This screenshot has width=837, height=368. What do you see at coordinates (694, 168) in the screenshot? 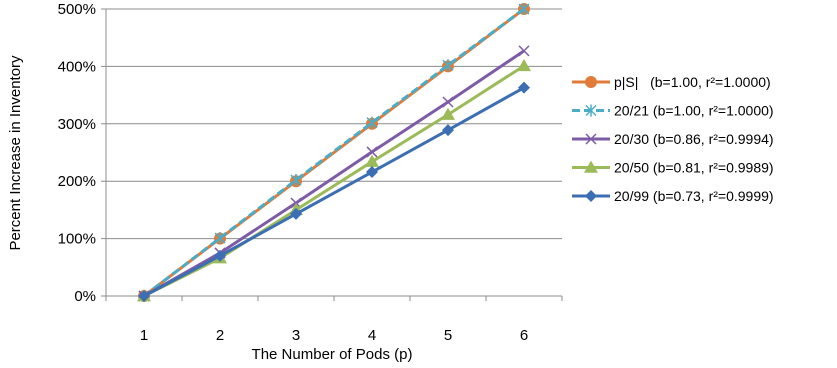
I see `legend-label: 20/50 (b=0.81, r²=0.9989)` at bounding box center [694, 168].